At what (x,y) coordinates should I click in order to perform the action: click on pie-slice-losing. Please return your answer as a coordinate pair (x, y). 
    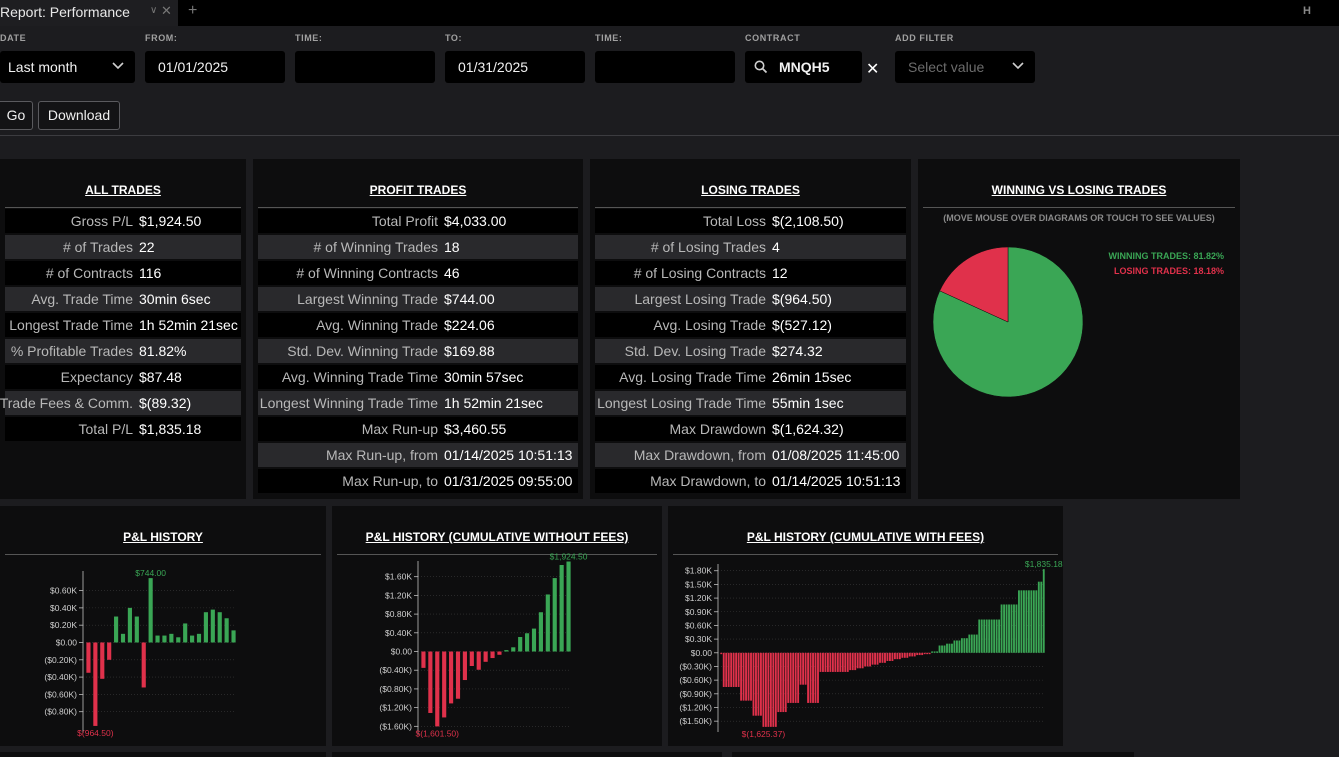
    Looking at the image, I should click on (974, 284).